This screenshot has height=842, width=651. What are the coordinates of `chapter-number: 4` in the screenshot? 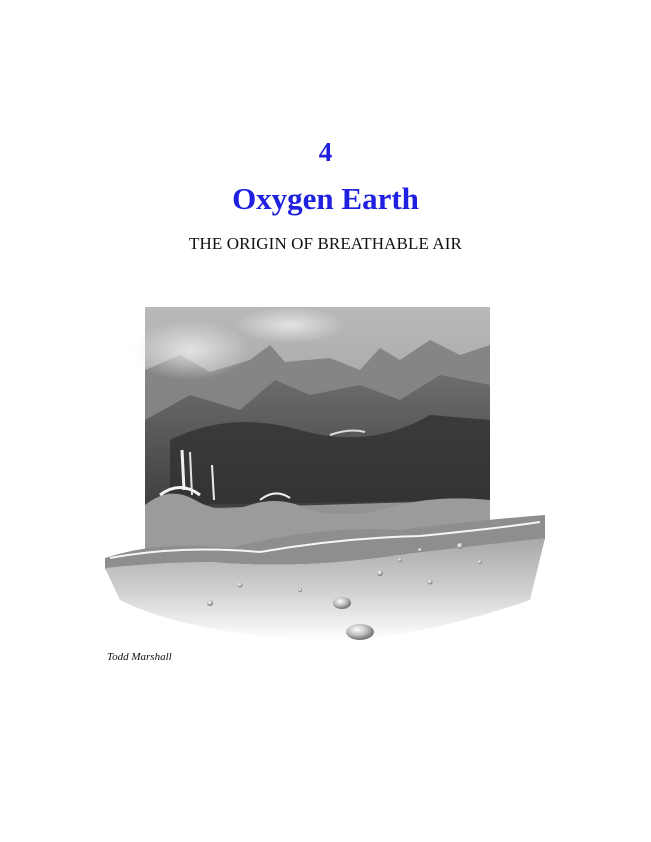 It's located at (325, 152).